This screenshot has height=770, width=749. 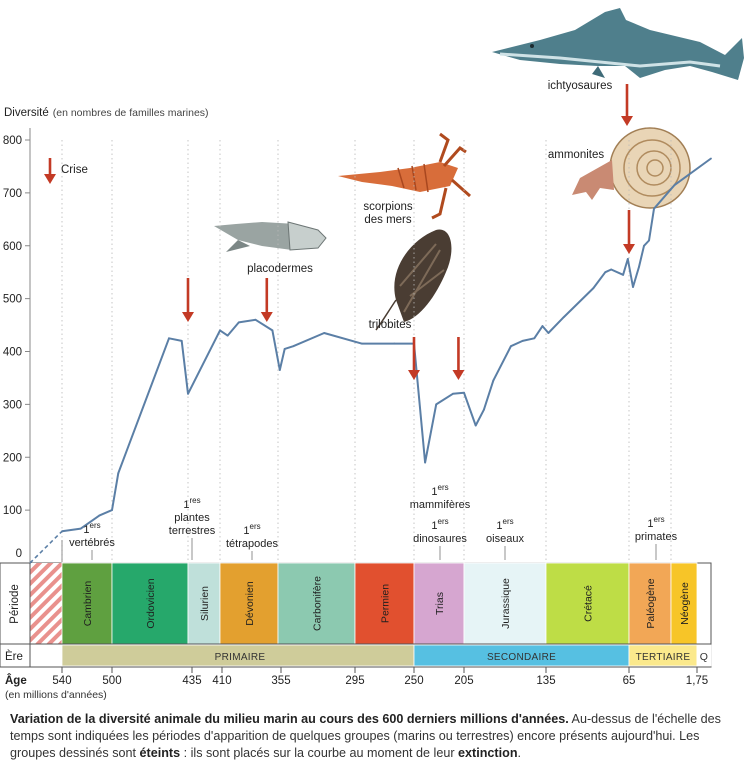 What do you see at coordinates (413, 681) in the screenshot?
I see `age-tick-label: 250` at bounding box center [413, 681].